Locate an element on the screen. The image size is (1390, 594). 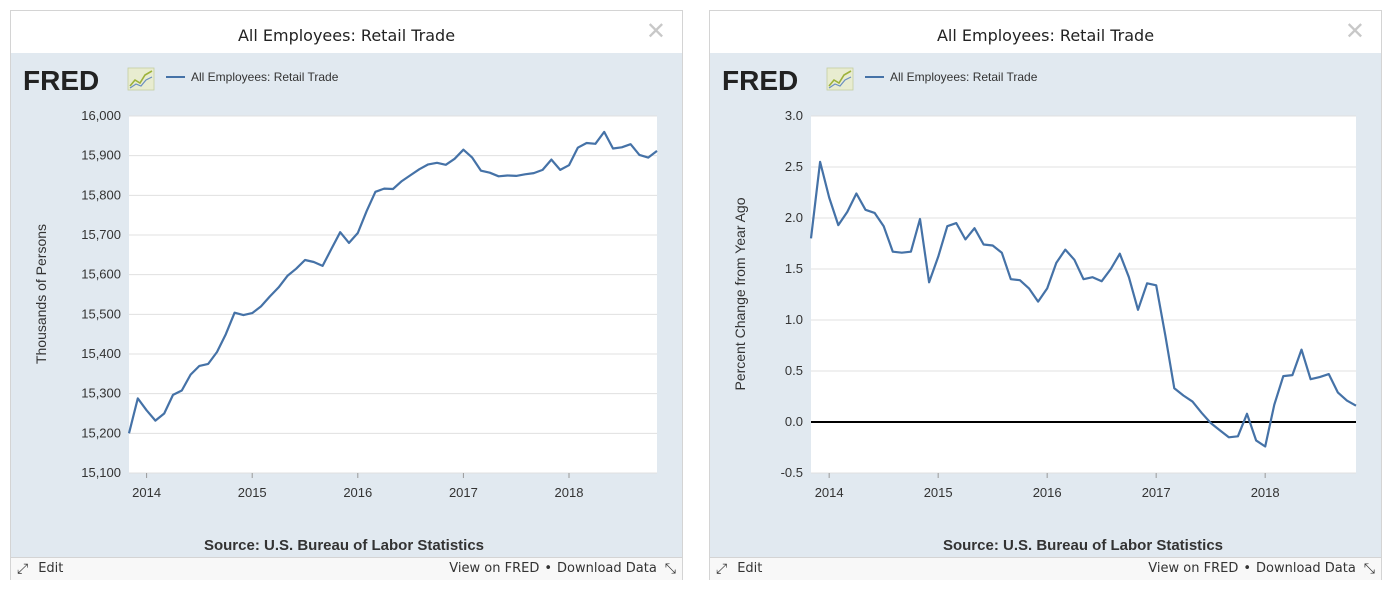
y-tick-label: 16,000 is located at coordinates (101, 115).